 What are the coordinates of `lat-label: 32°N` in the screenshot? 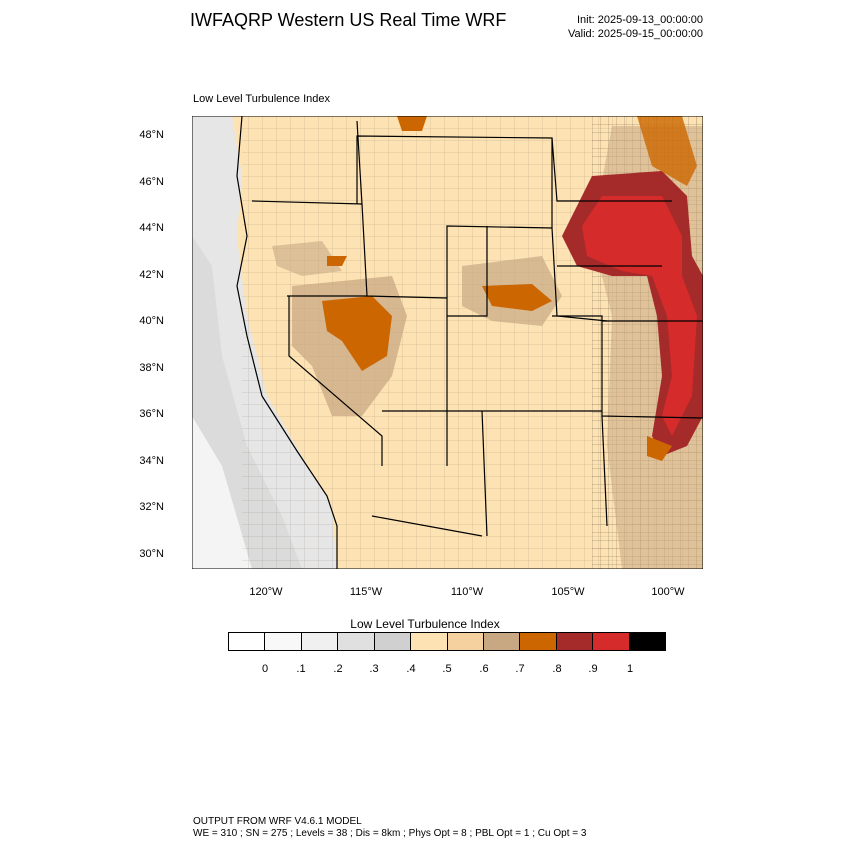 It's located at (151, 507).